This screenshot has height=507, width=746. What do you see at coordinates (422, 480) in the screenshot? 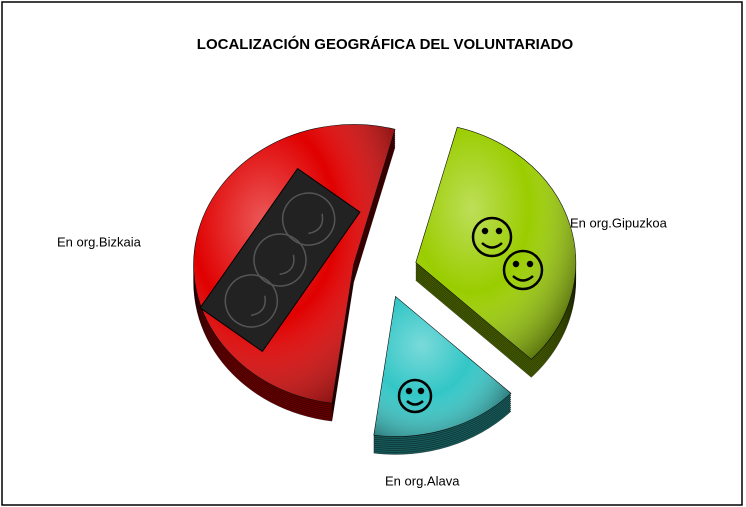
I see `slice-label: En org.Alava` at bounding box center [422, 480].